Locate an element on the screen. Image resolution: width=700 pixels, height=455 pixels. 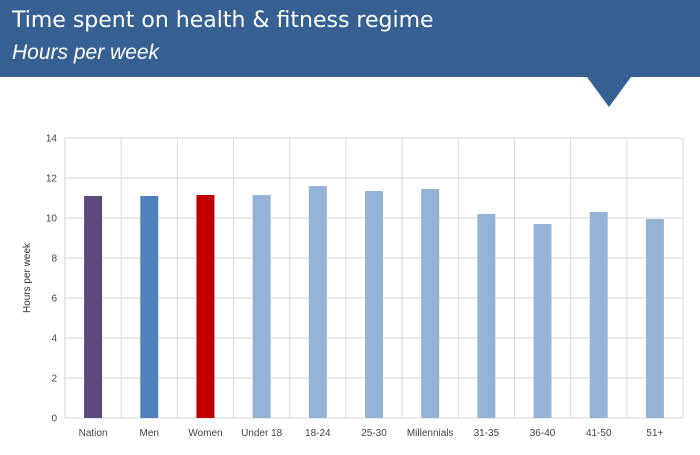
y-tick-label: 8 is located at coordinates (54, 259).